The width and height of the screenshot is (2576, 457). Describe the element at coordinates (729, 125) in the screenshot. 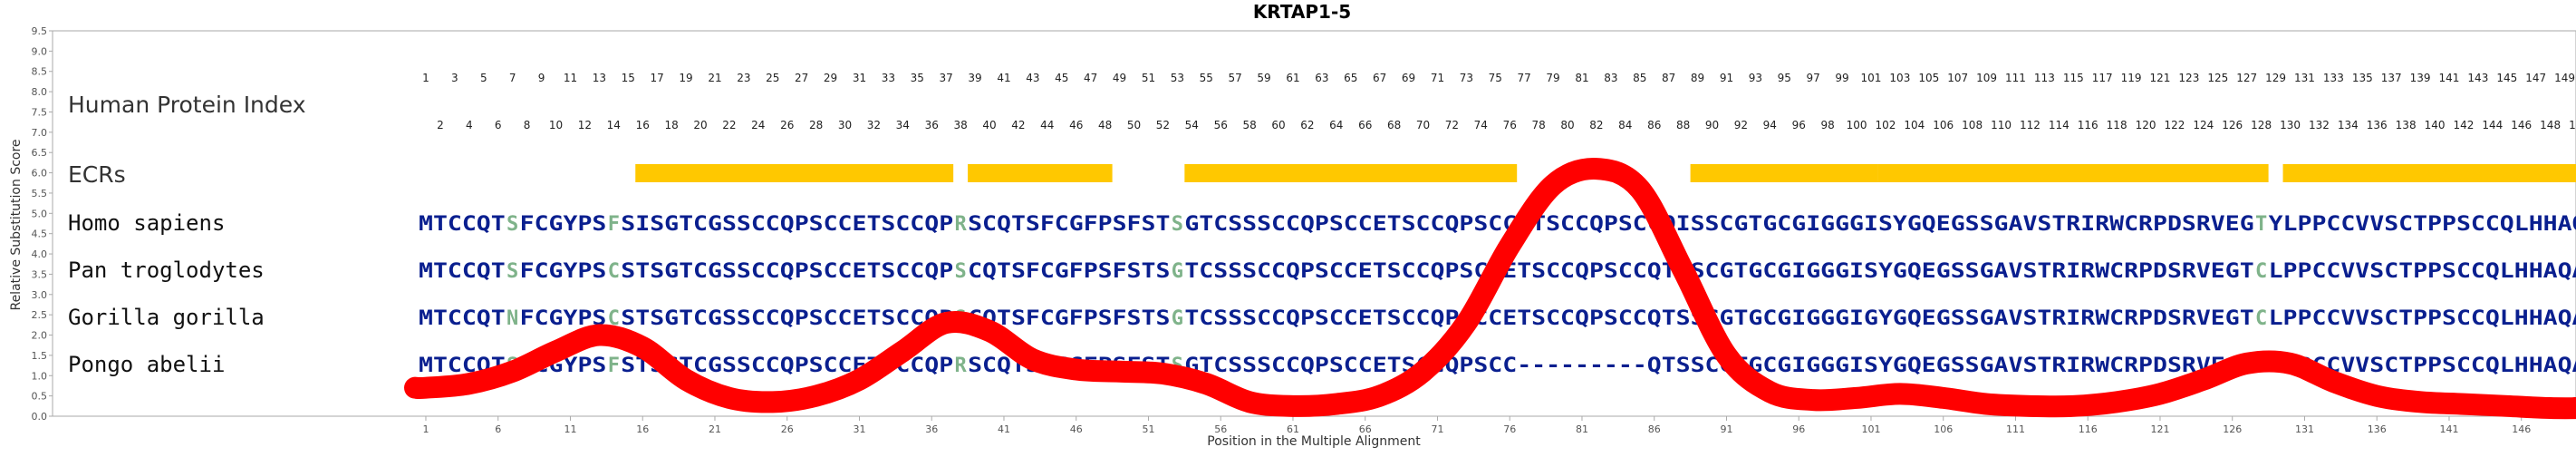

I see `index-number-even: 22` at that location.